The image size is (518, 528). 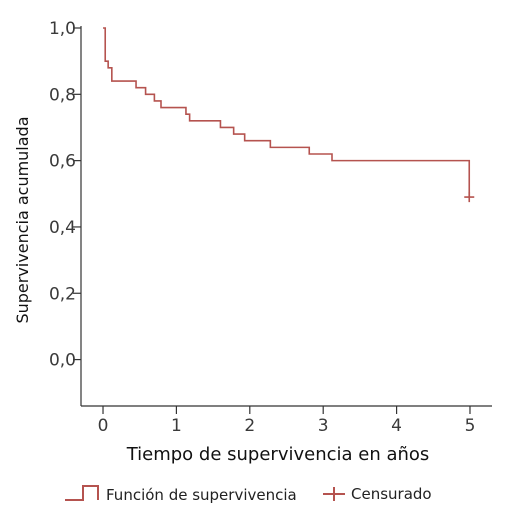 What do you see at coordinates (469, 197) in the screenshot?
I see `censor-mark` at bounding box center [469, 197].